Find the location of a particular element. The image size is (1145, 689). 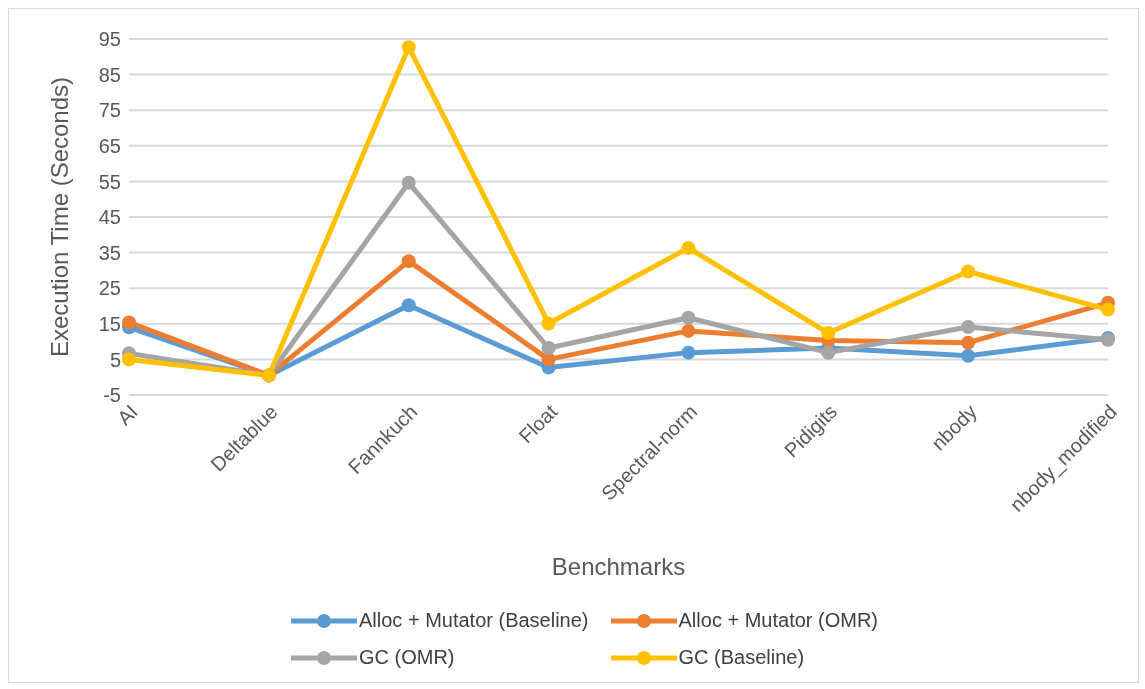

x-axis-title: Benchmarks is located at coordinates (618, 566).